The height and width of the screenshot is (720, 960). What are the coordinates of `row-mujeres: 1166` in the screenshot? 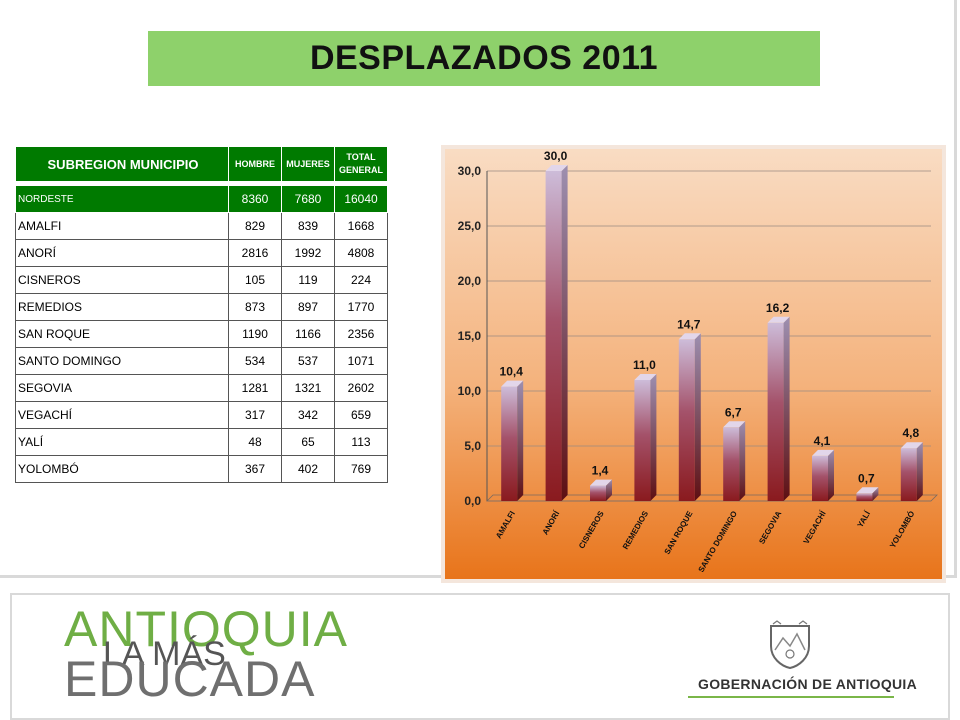 It's located at (308, 334).